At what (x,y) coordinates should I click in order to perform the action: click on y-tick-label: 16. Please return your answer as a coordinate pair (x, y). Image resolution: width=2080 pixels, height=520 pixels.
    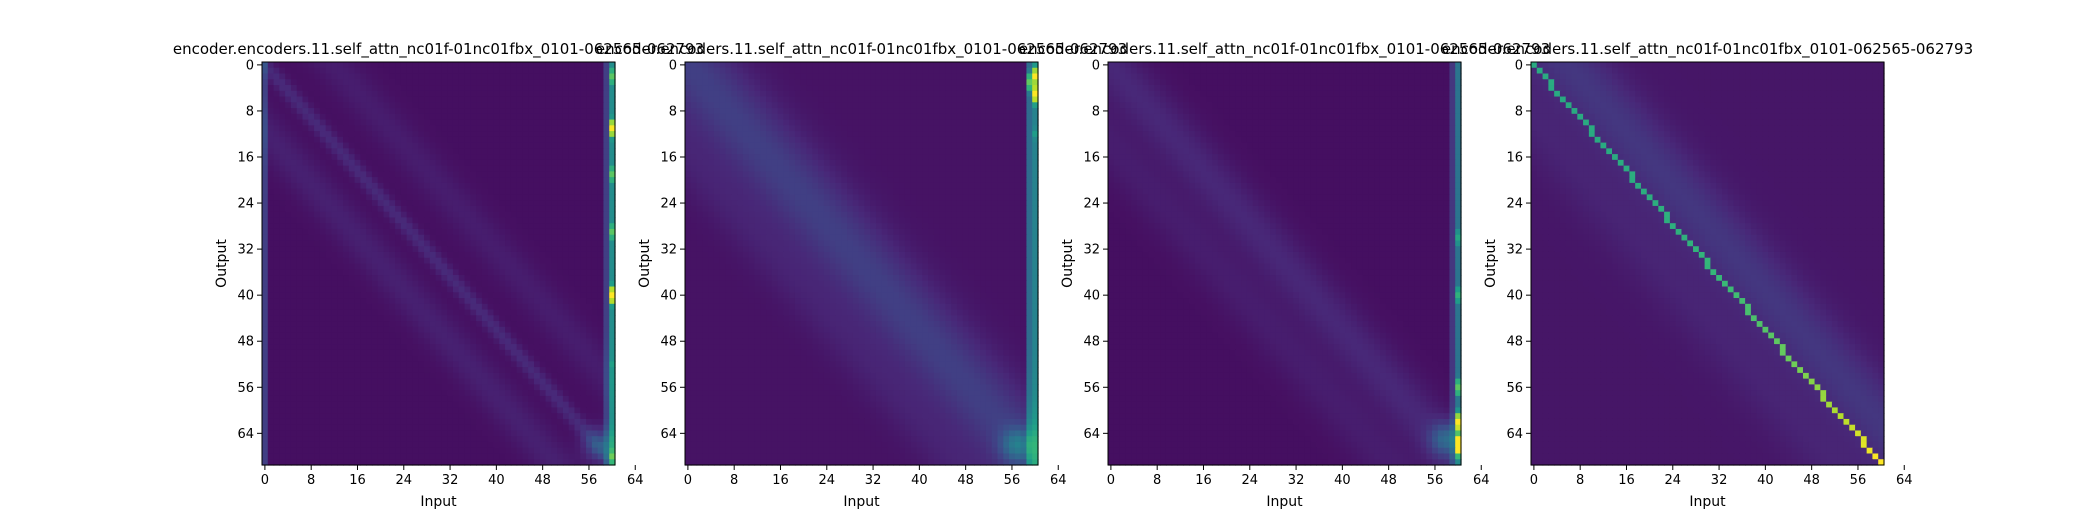
    Looking at the image, I should click on (245, 157).